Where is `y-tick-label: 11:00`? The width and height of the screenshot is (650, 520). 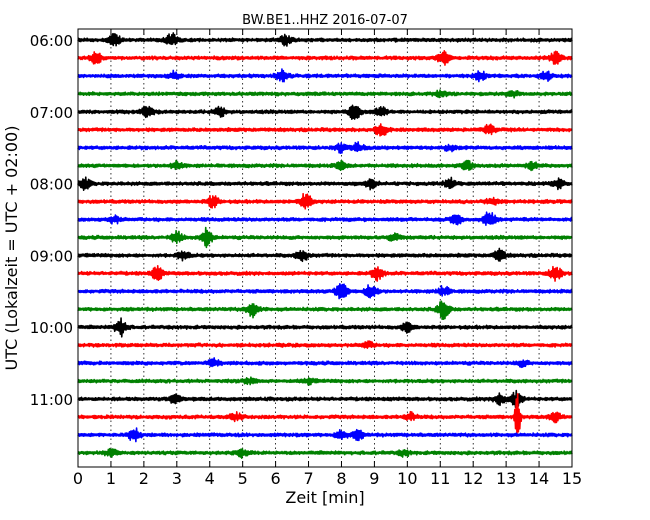 y-tick-label: 11:00 is located at coordinates (51, 400).